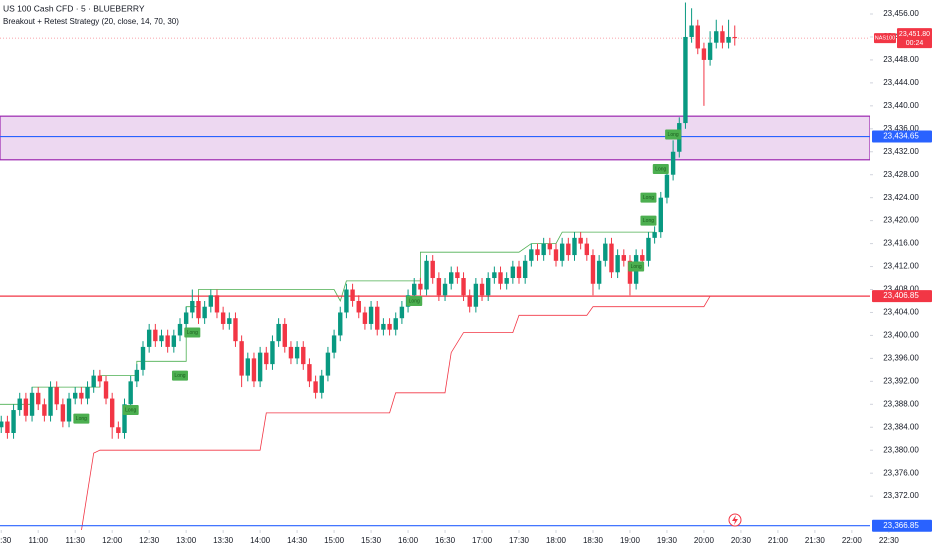  Describe the element at coordinates (901, 59) in the screenshot. I see `y-tick-label: 23,448.00` at that location.